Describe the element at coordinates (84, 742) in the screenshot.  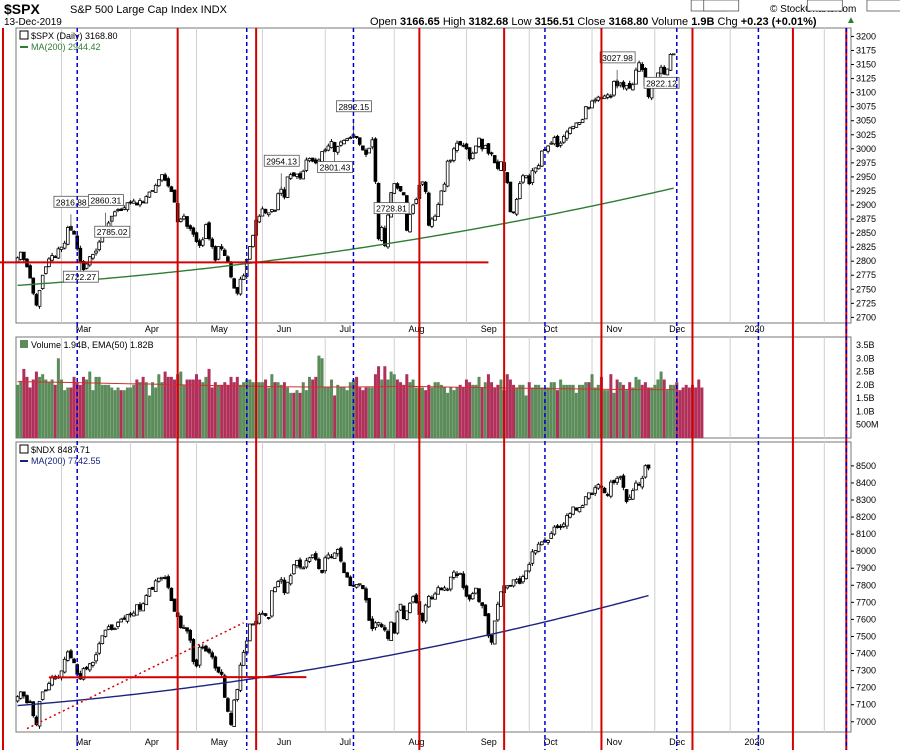
I see `x-label-ndx: Mar` at that location.